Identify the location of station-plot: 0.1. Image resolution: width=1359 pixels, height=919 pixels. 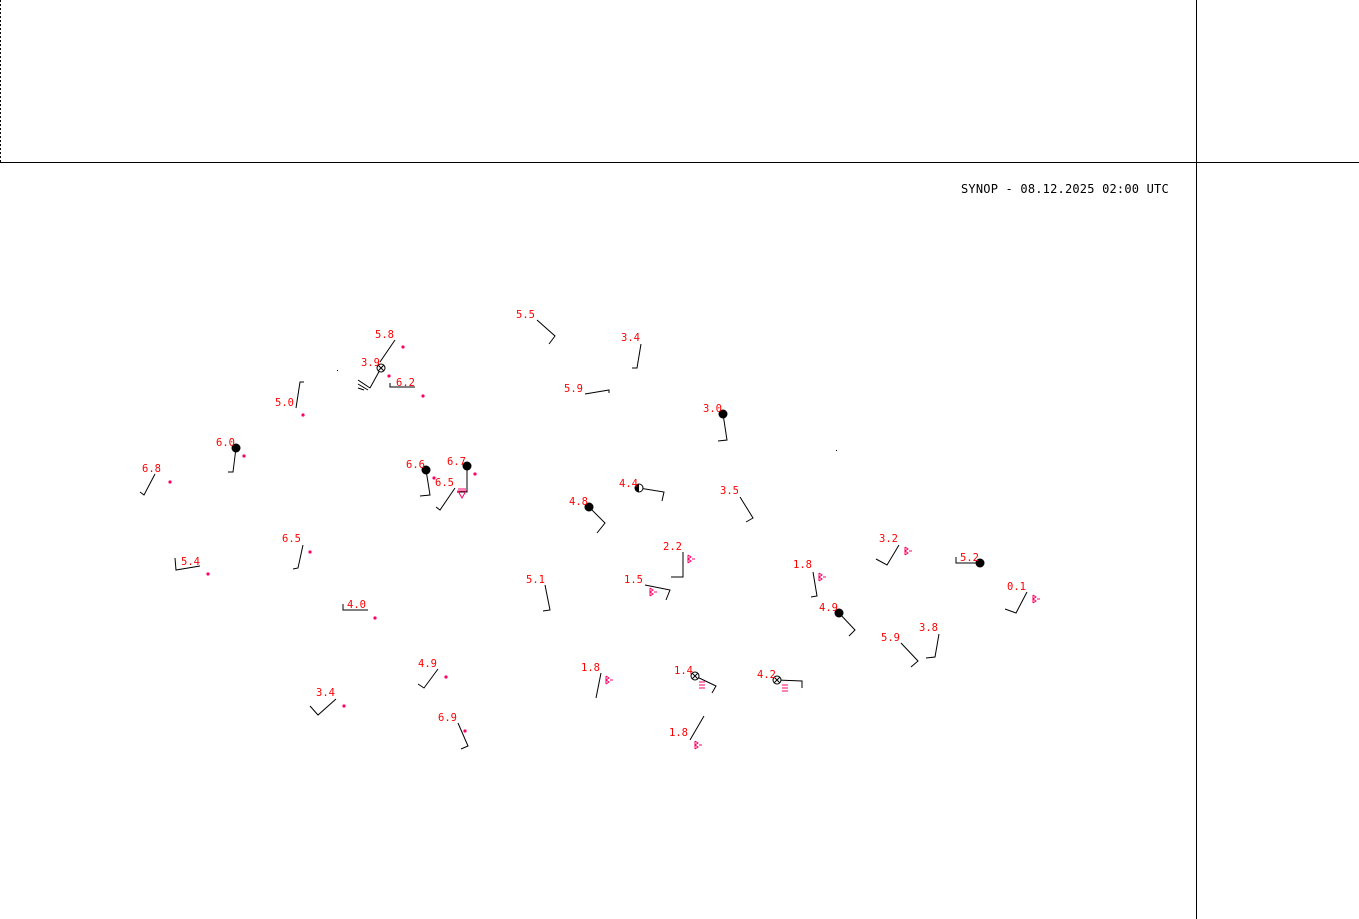
(1022, 597).